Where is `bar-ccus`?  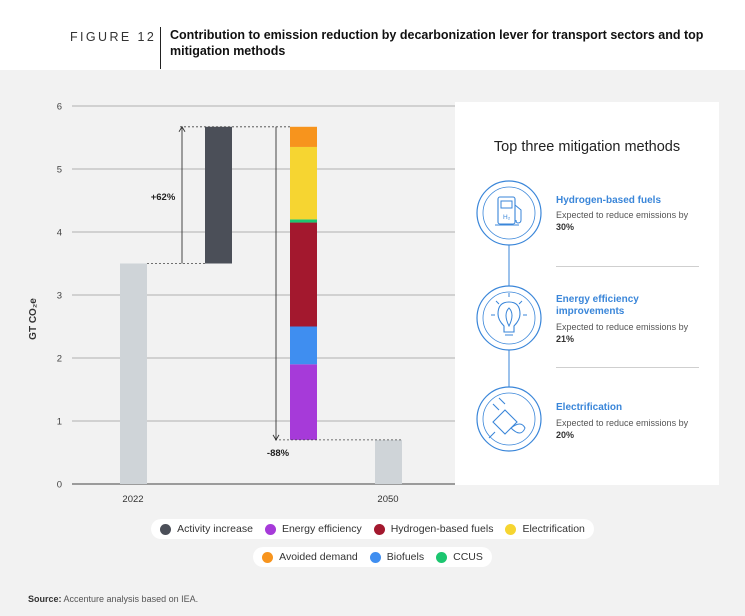
bar-ccus is located at coordinates (303, 221).